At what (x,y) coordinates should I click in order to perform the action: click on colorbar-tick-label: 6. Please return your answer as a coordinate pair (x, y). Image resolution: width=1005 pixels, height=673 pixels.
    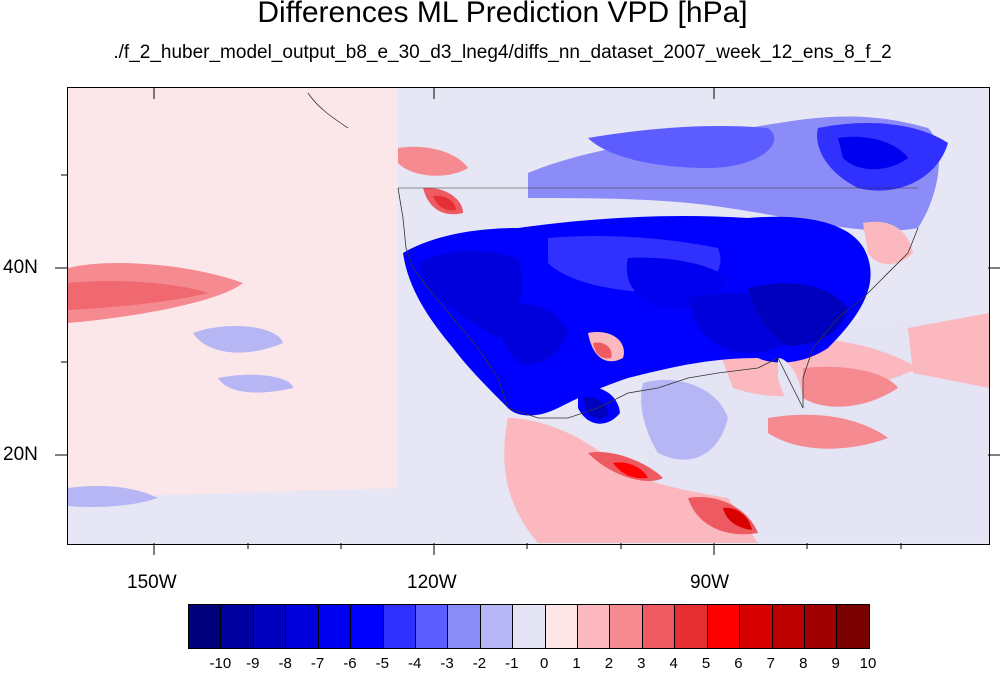
    Looking at the image, I should click on (738, 663).